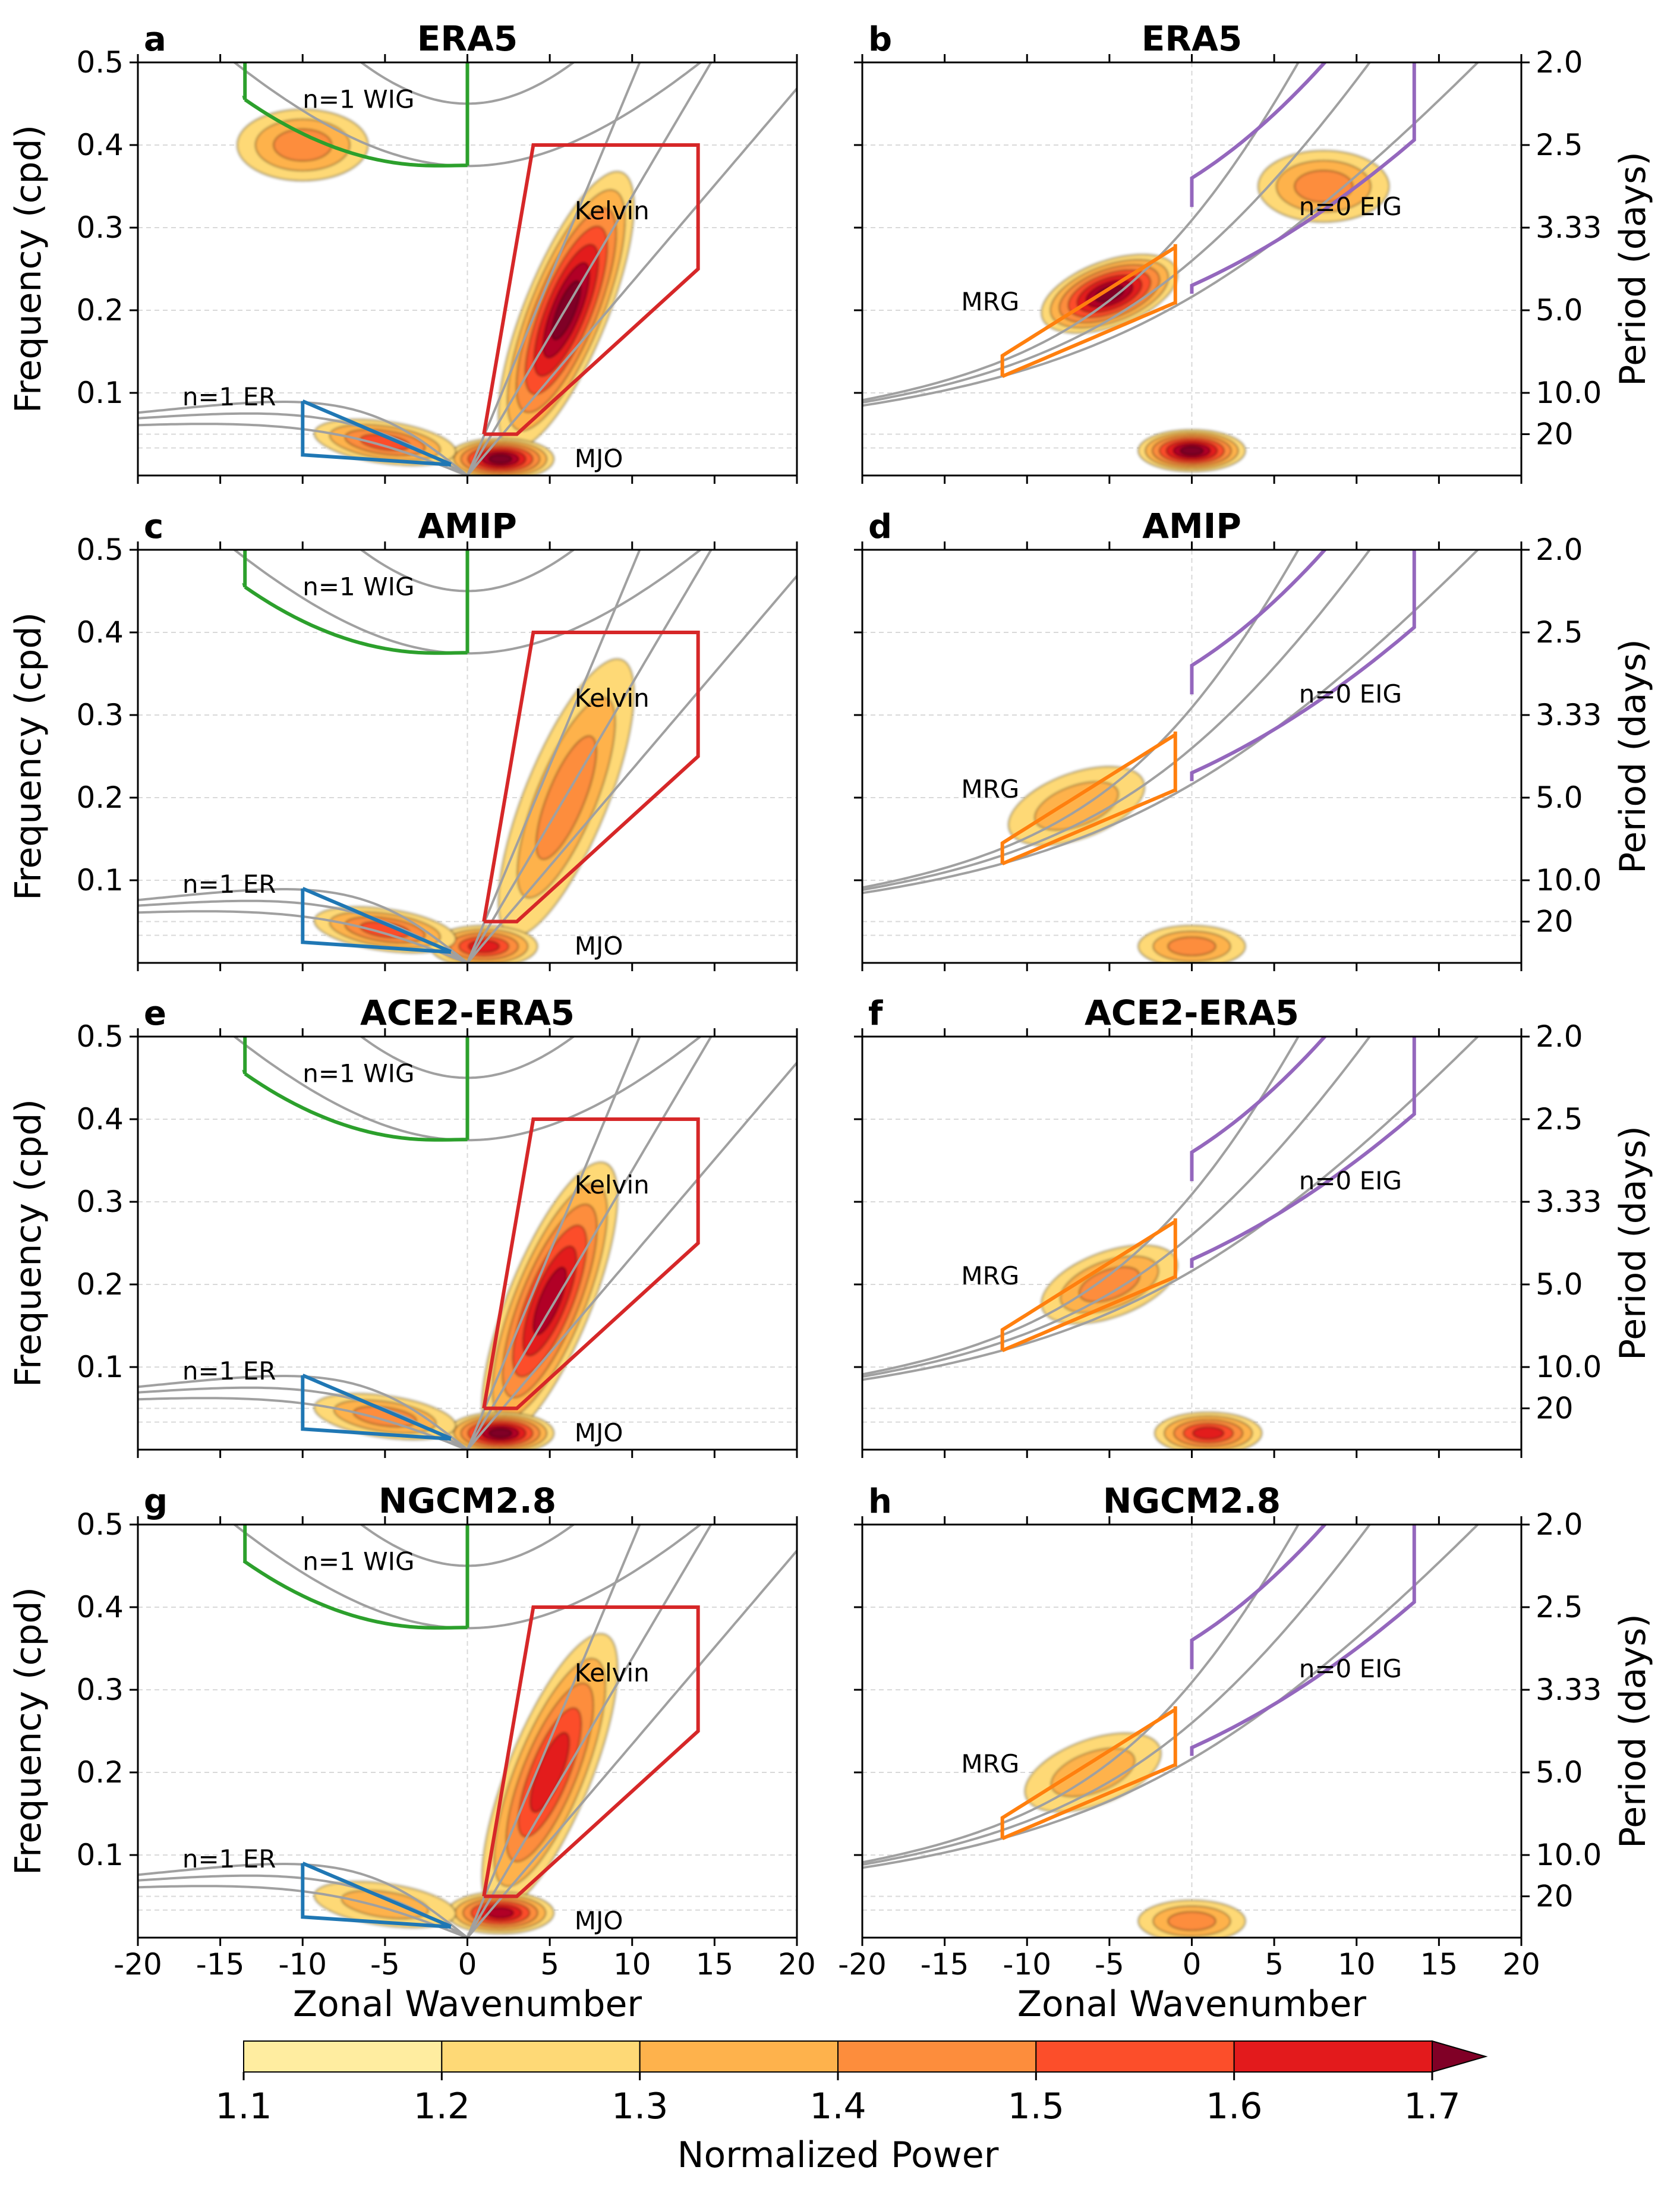  Describe the element at coordinates (1559, 1772) in the screenshot. I see `y-tick-label-right: 5.0` at that location.